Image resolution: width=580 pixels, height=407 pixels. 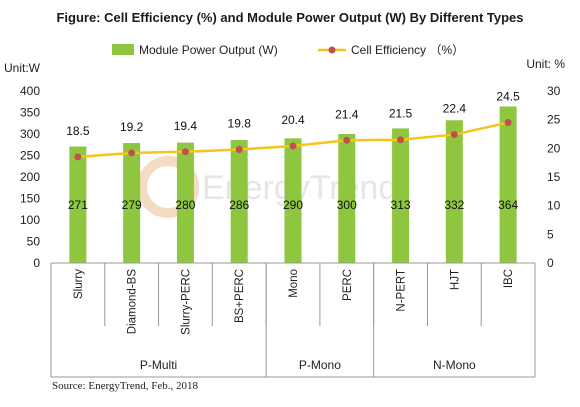 I want to click on category-label: Diamond-BS, so click(x=133, y=302).